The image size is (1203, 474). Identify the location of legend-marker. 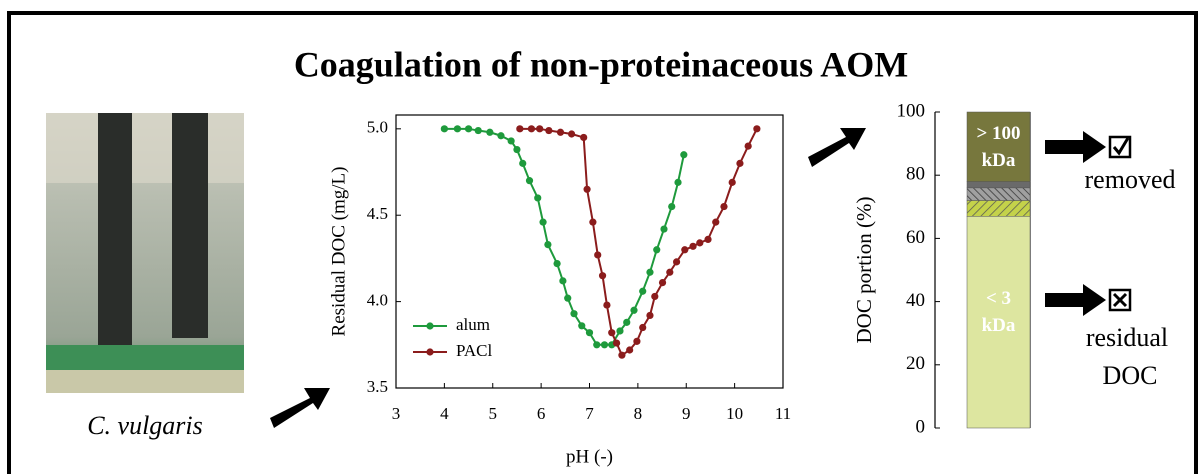
(430, 352).